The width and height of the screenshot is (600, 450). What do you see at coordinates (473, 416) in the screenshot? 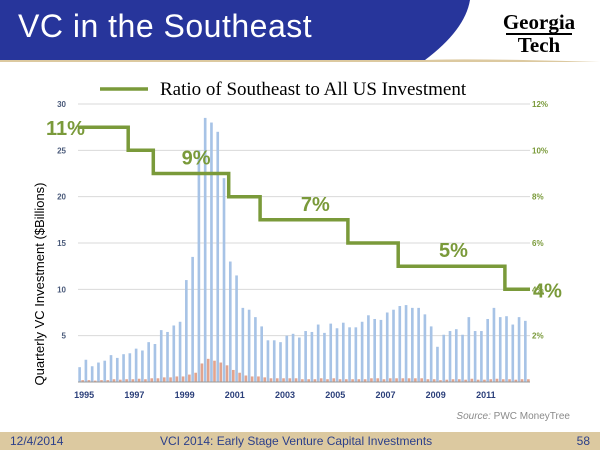
I see `source-label: Source:` at bounding box center [473, 416].